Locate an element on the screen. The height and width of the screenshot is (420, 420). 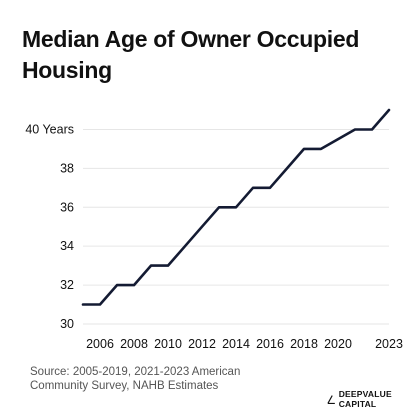
x-tick-label: 2018 is located at coordinates (304, 344).